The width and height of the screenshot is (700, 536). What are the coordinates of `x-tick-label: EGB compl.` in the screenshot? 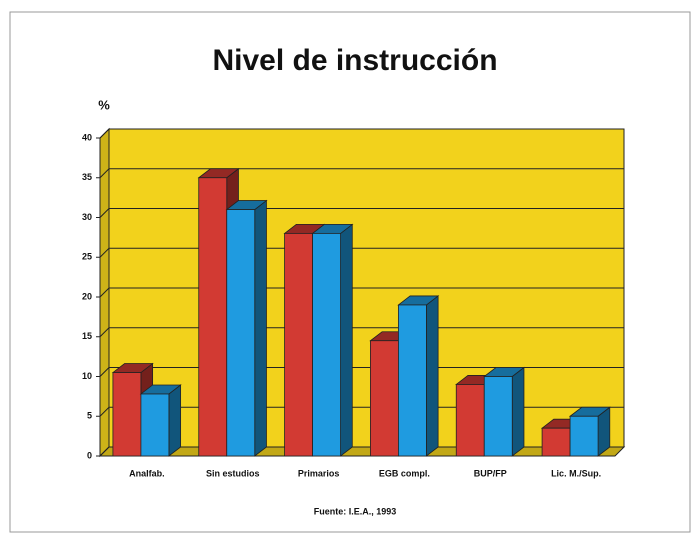 It's located at (404, 473).